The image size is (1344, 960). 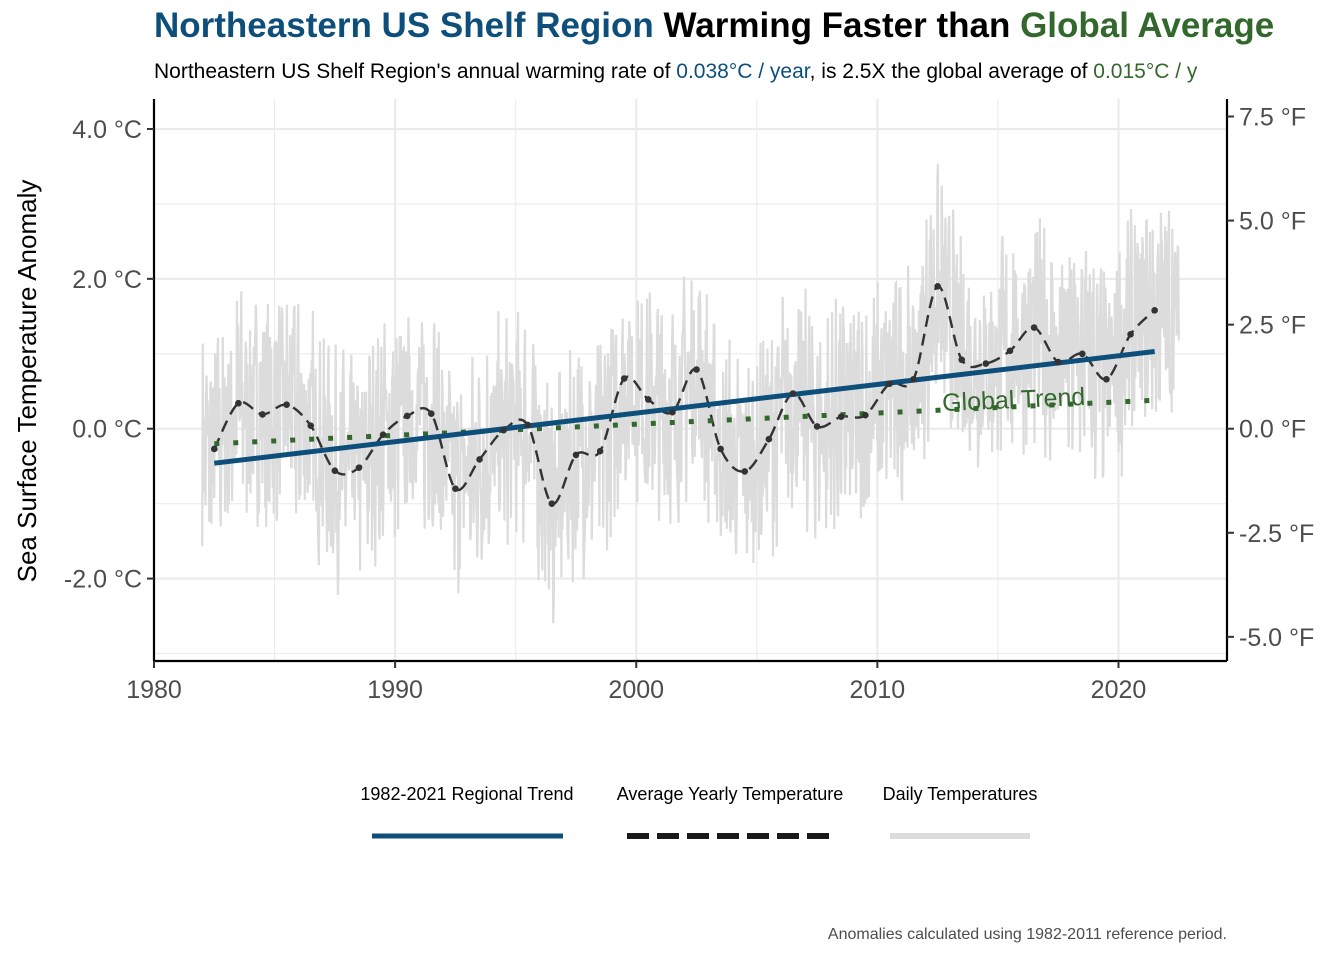 I want to click on title-region: Northeastern US Shelf Region, so click(x=404, y=25).